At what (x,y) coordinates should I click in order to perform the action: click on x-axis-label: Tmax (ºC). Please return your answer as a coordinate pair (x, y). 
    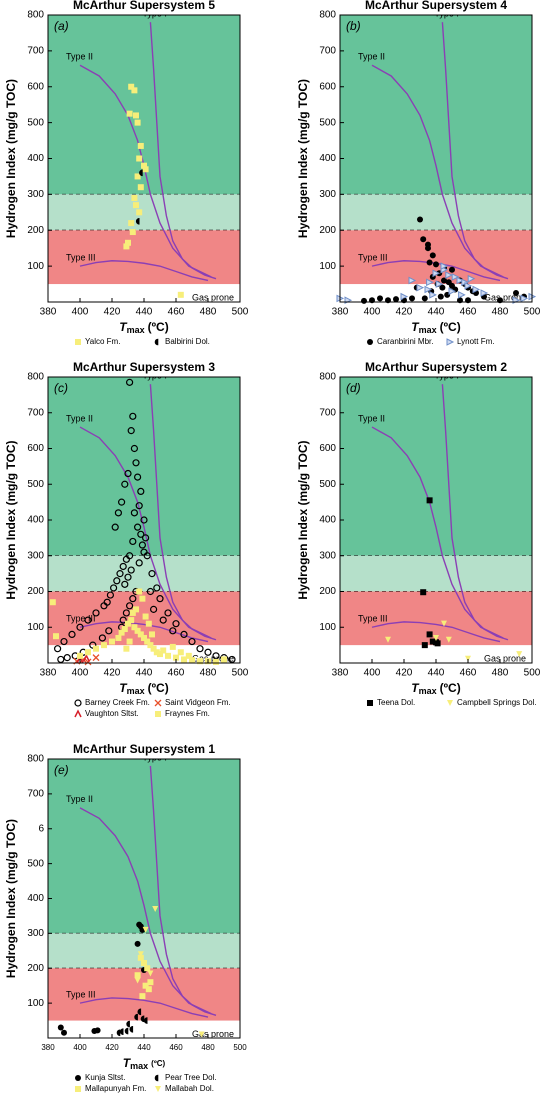
    Looking at the image, I should click on (435, 327).